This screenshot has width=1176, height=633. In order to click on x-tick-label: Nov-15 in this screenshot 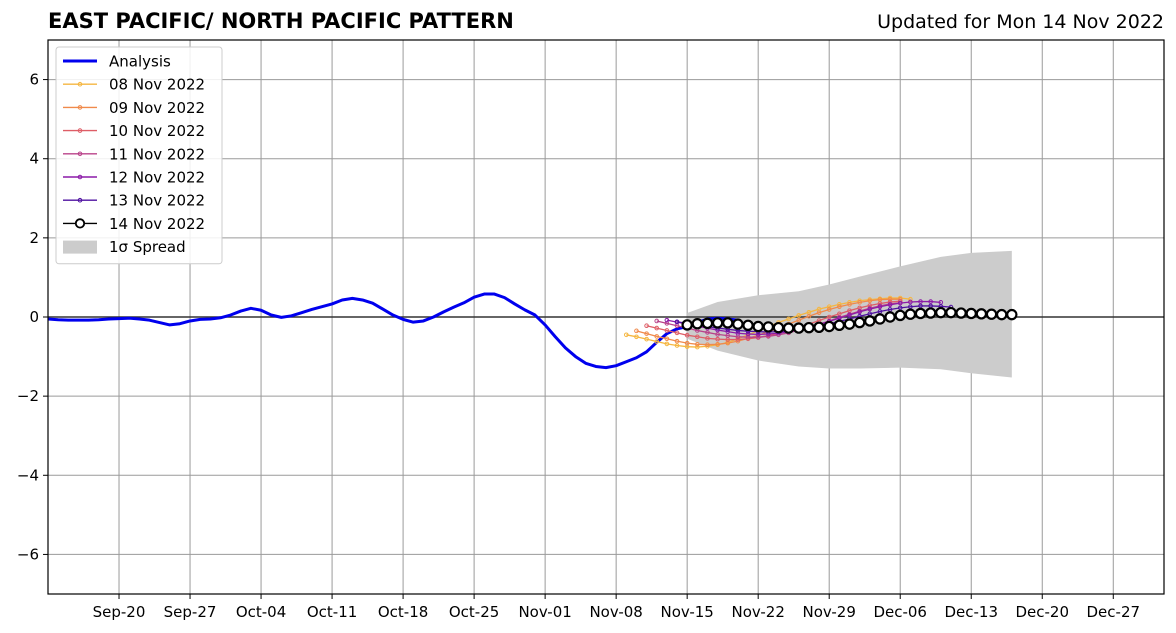, I will do `click(686, 612)`.